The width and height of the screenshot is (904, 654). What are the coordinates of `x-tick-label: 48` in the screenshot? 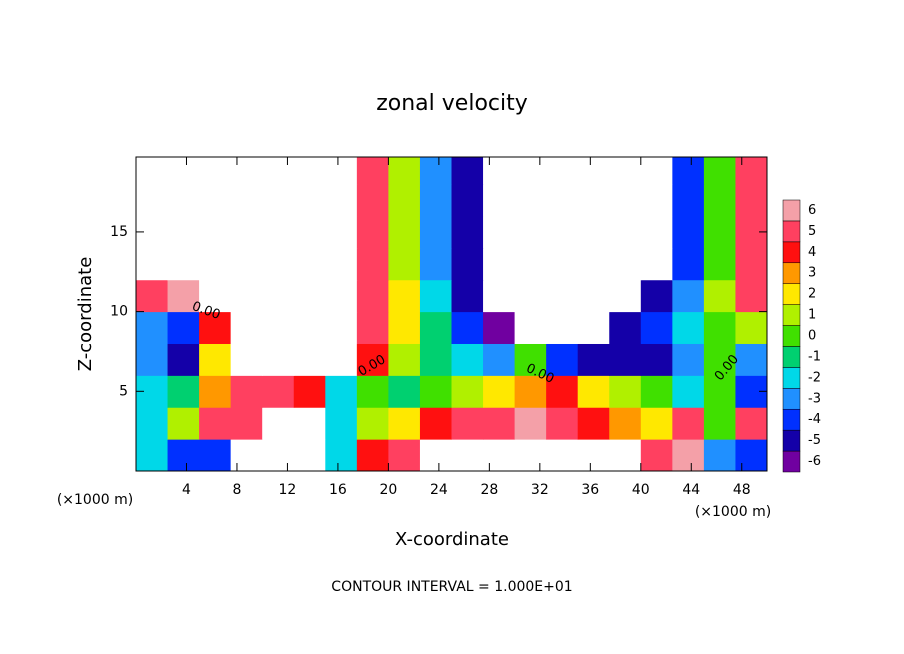 It's located at (742, 490).